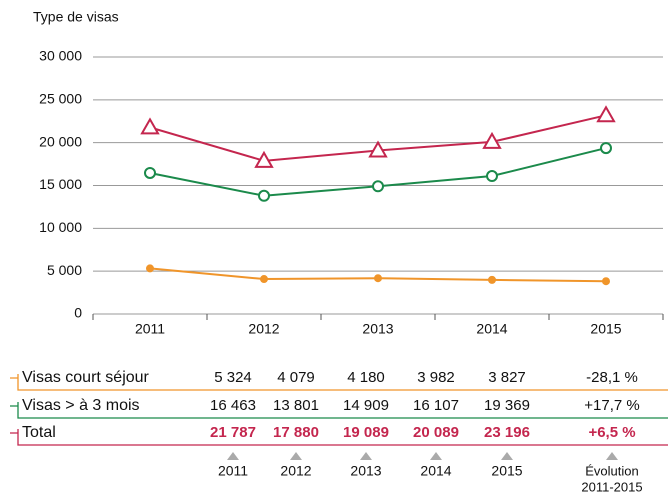 The image size is (672, 497). What do you see at coordinates (76, 17) in the screenshot?
I see `y-axis-title: Type de visas` at bounding box center [76, 17].